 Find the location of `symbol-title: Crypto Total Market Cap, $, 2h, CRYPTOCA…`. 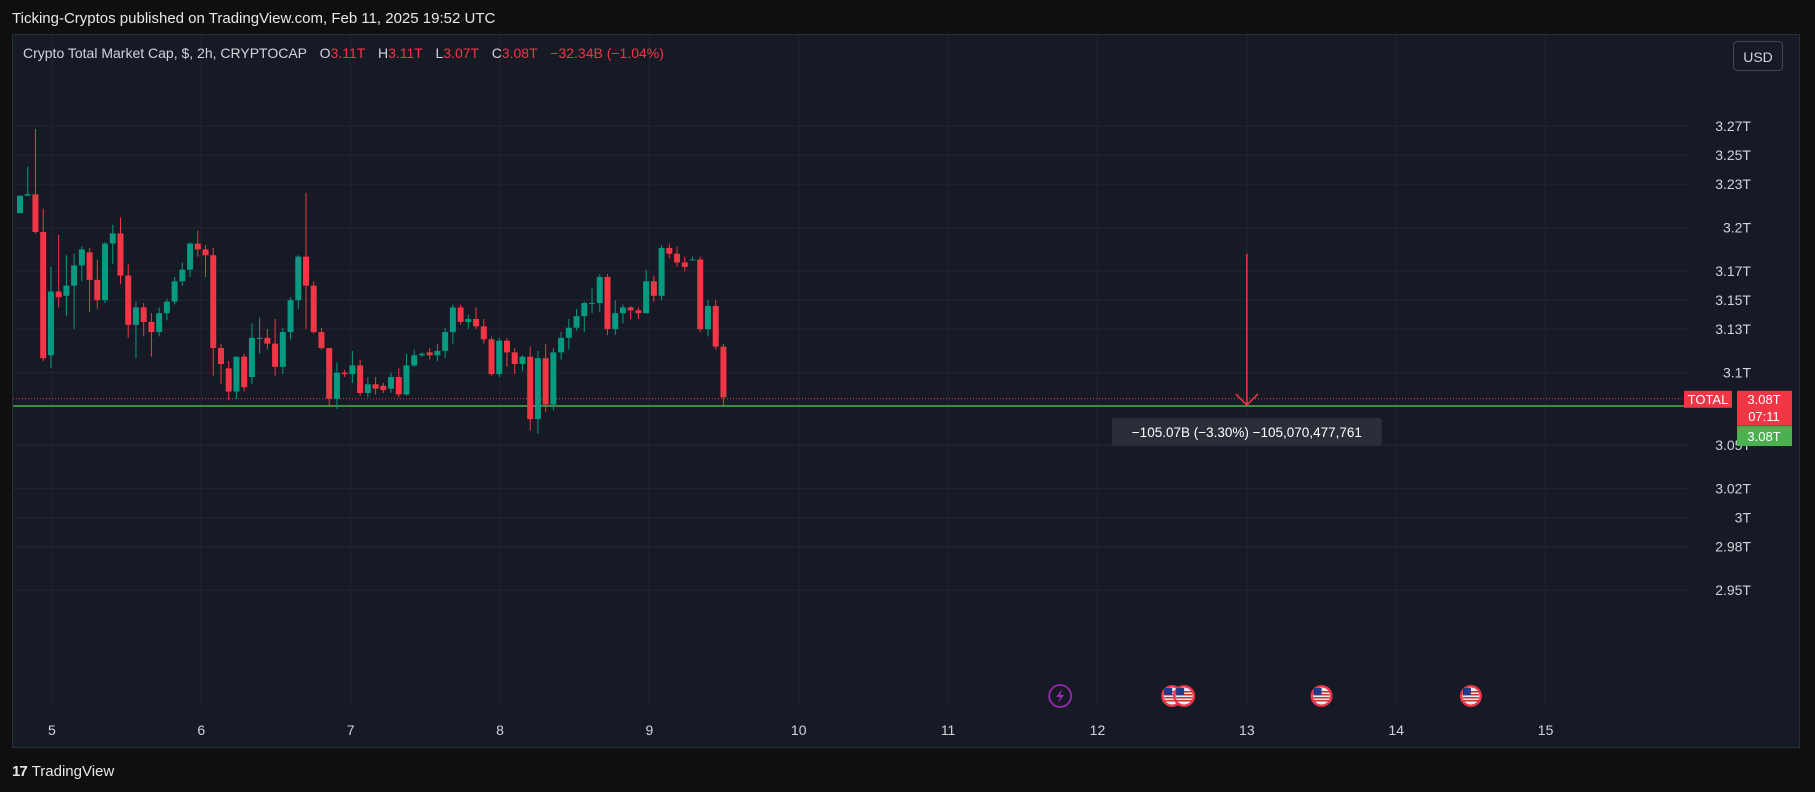

symbol-title: Crypto Total Market Cap, $, 2h, CRYPTOCA… is located at coordinates (165, 53).